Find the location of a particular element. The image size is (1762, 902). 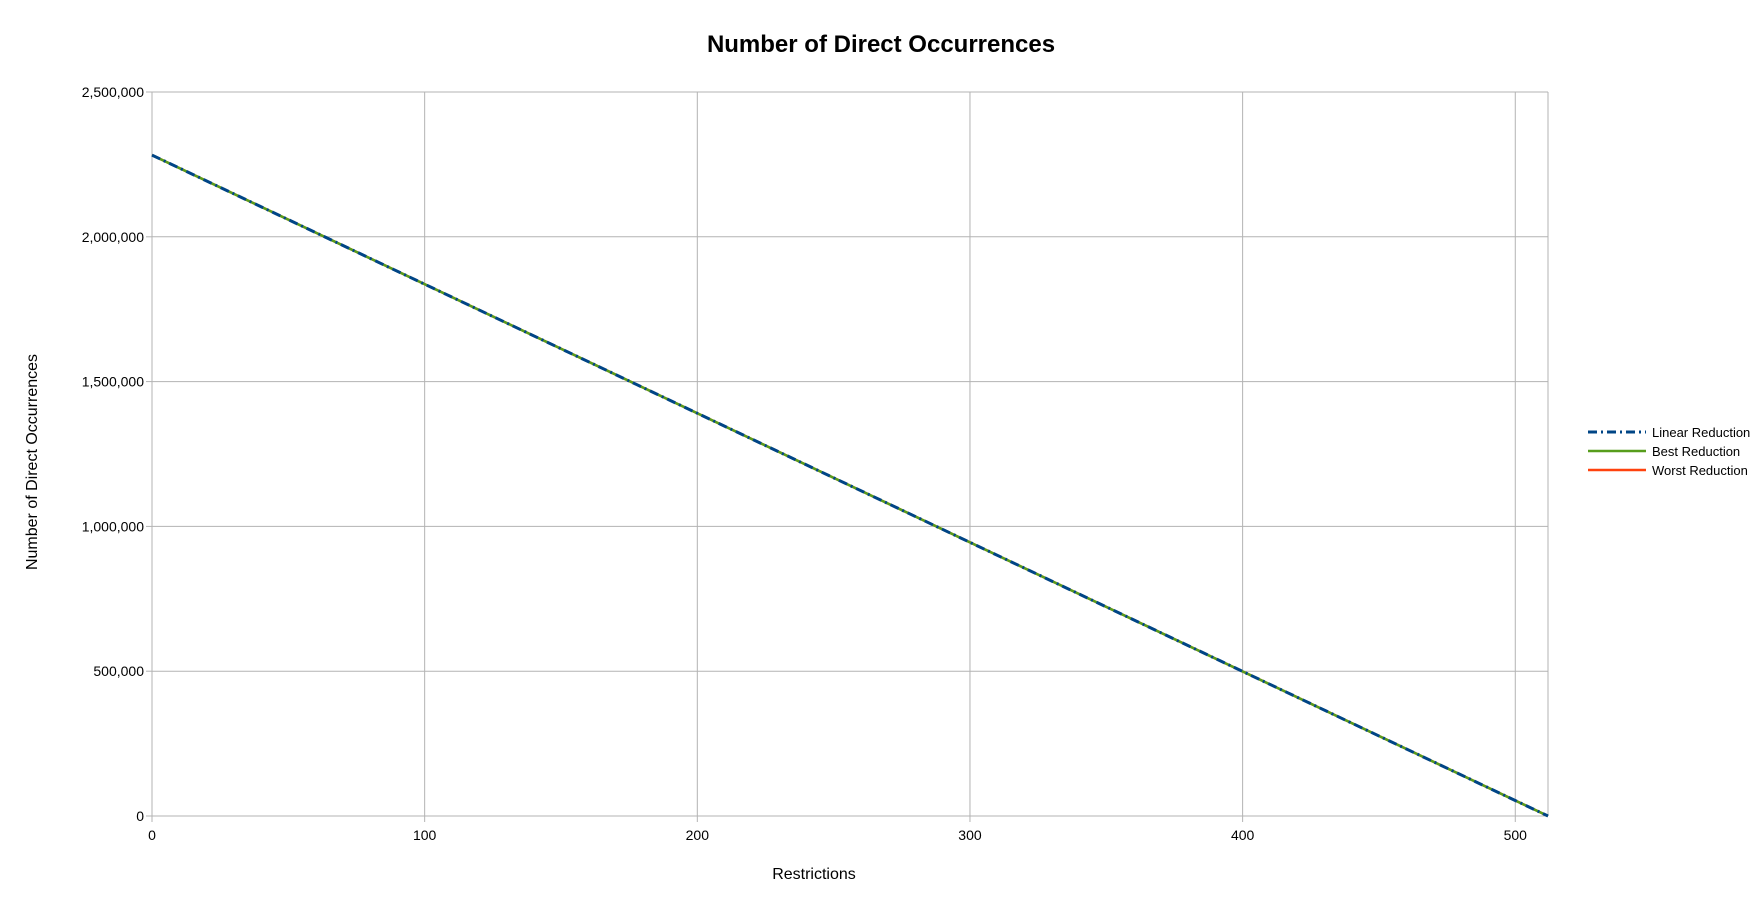

x-tick-label: 400 is located at coordinates (1243, 835).